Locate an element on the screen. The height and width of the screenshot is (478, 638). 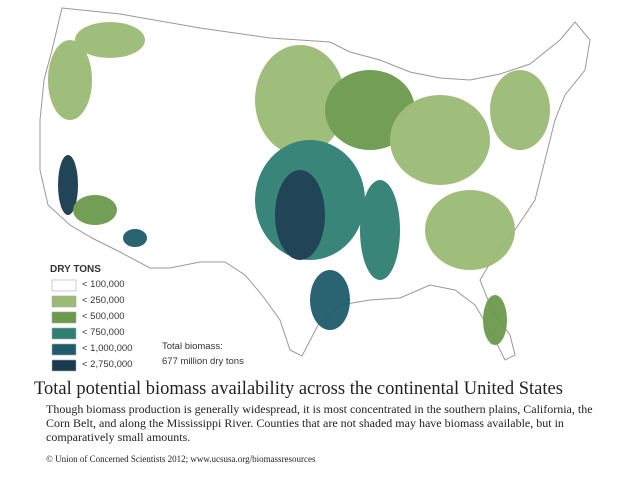
legend-label: < 1,000,000 is located at coordinates (107, 348).